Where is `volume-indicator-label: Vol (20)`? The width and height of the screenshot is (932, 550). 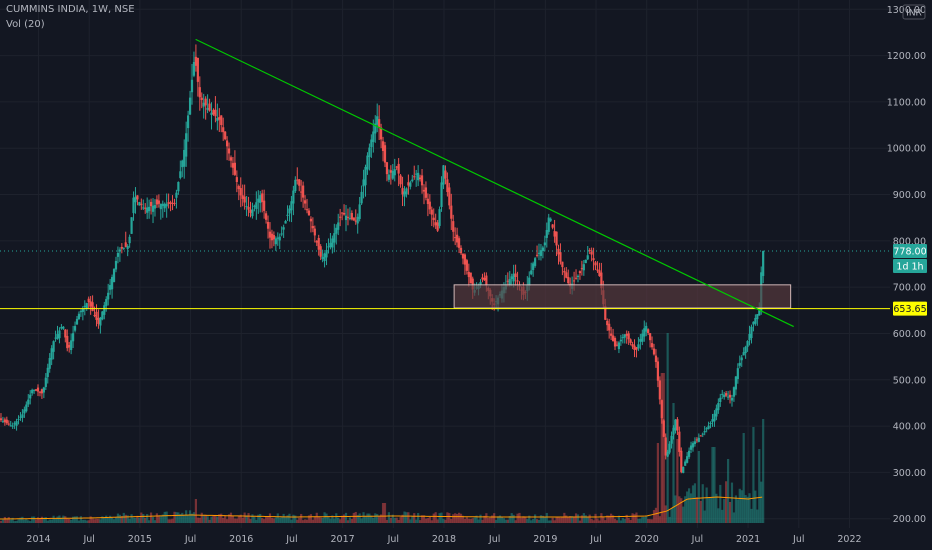
volume-indicator-label: Vol (20) is located at coordinates (25, 24).